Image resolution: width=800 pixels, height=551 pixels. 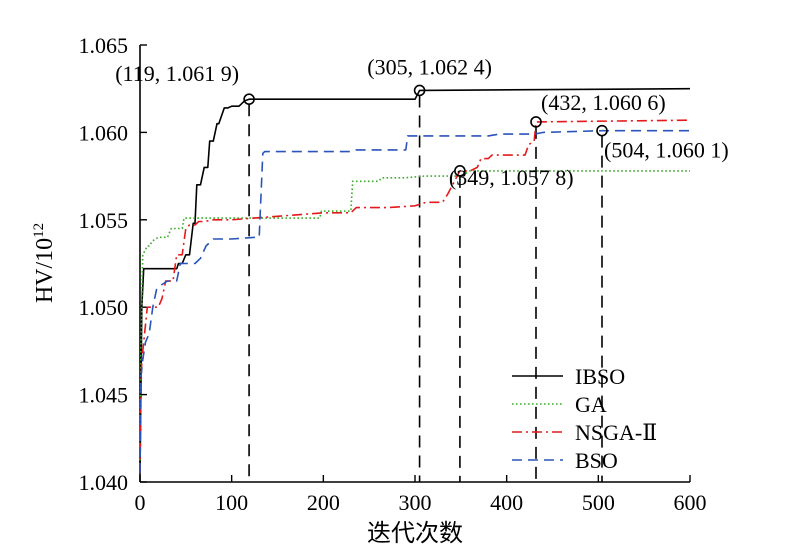 I want to click on y-tick-label: 1.050, so click(x=104, y=307).